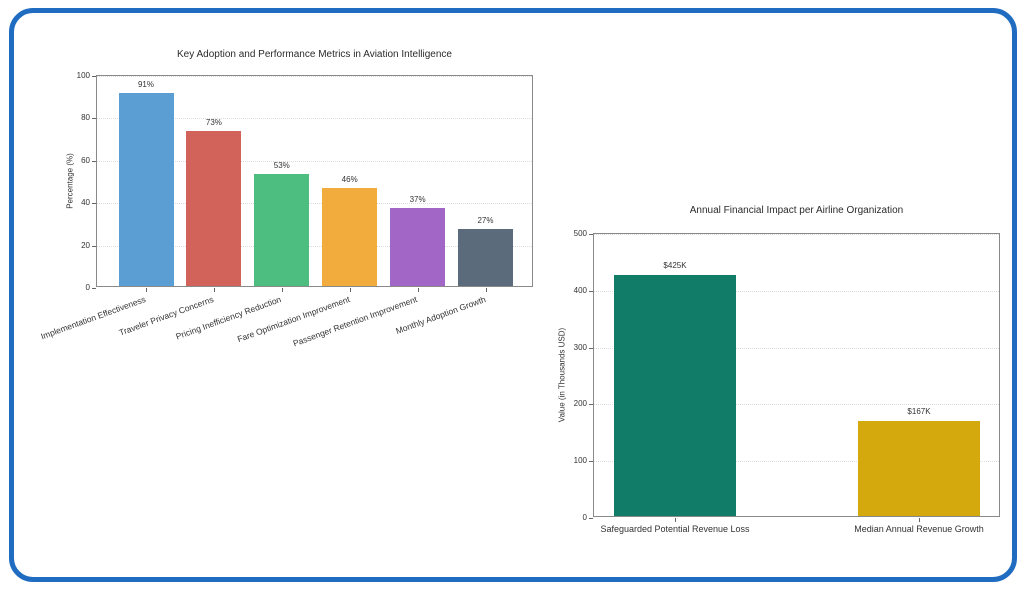 The image size is (1026, 589). Describe the element at coordinates (85, 245) in the screenshot. I see `y-tick-label: 20` at that location.